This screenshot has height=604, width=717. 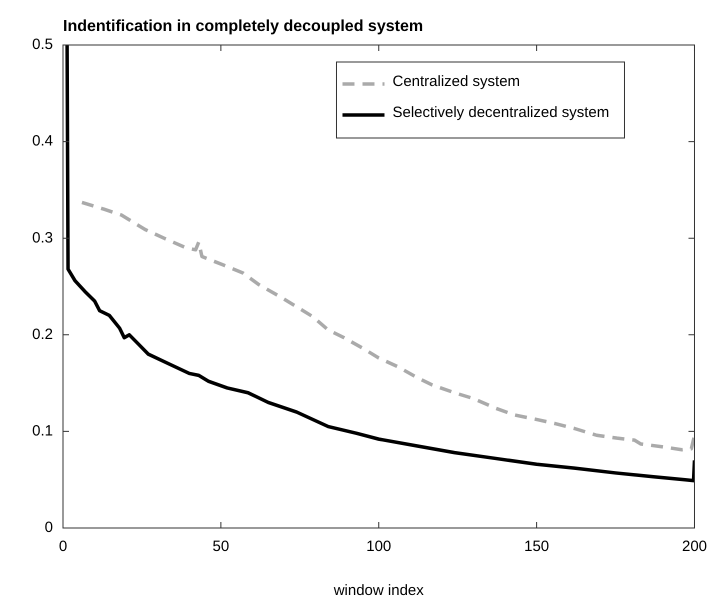 I want to click on y-tick-label: 0.4, so click(x=42, y=141).